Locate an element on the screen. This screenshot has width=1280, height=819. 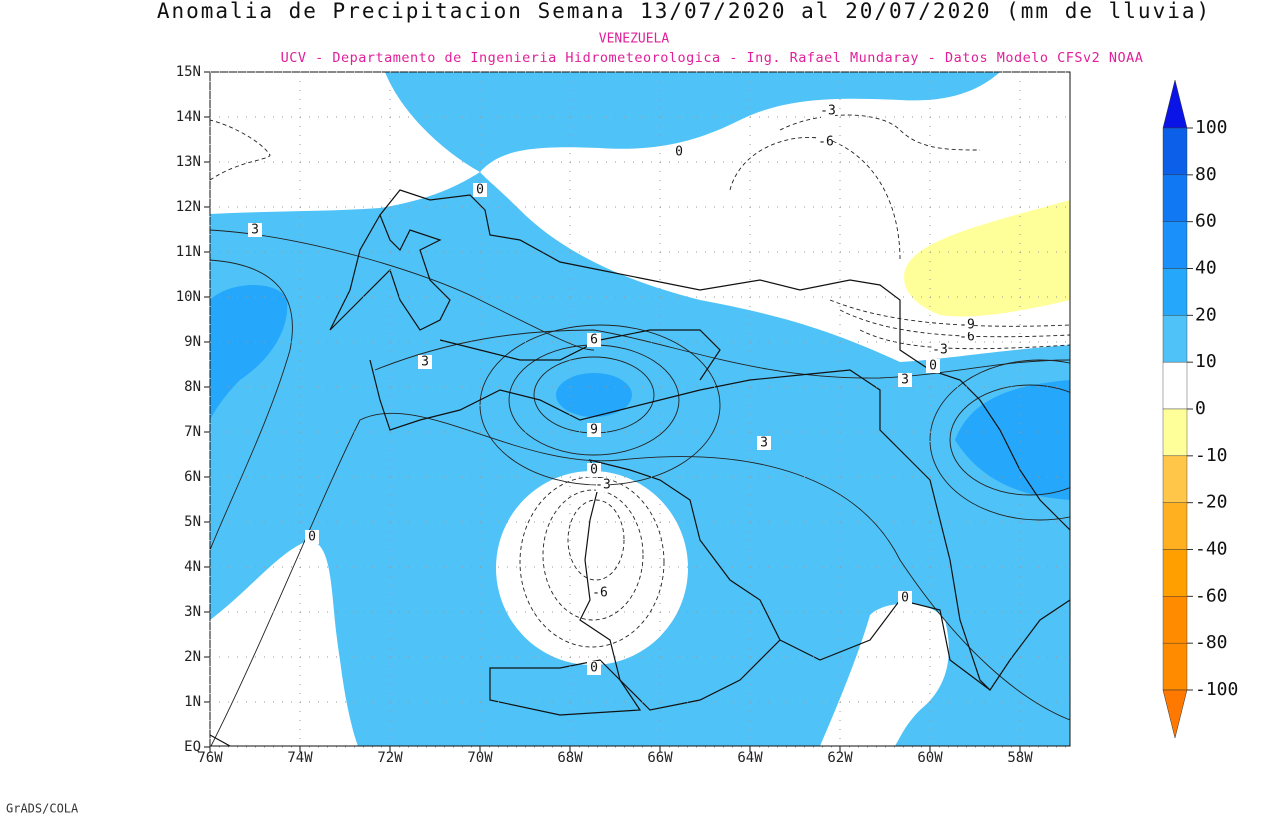
colorbar-label: -80 is located at coordinates (1211, 642).